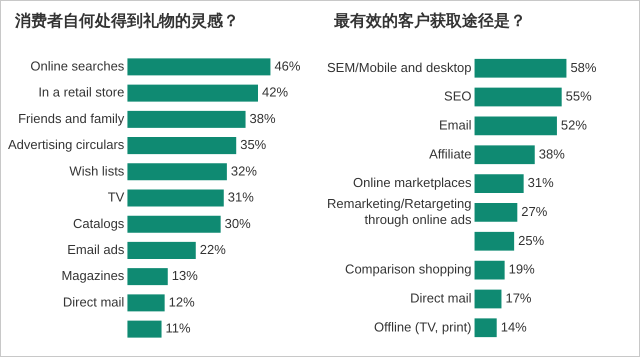 The width and height of the screenshot is (640, 357). What do you see at coordinates (244, 170) in the screenshot?
I see `data-label: 32%` at bounding box center [244, 170].